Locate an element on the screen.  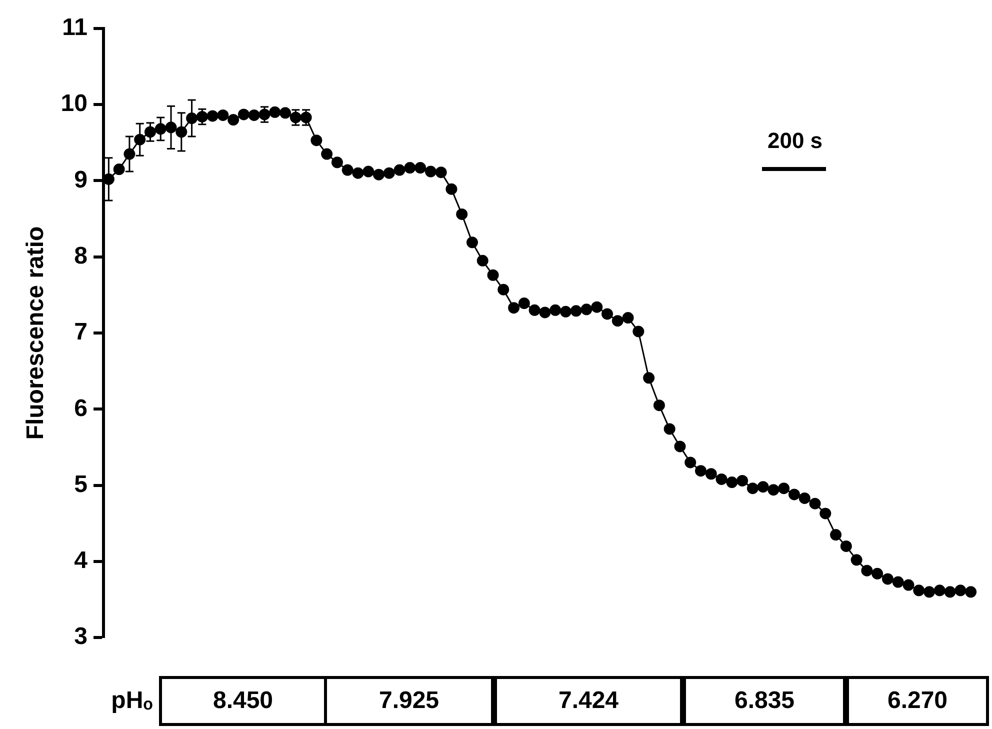
y-tick-label: 10 is located at coordinates (74, 104).